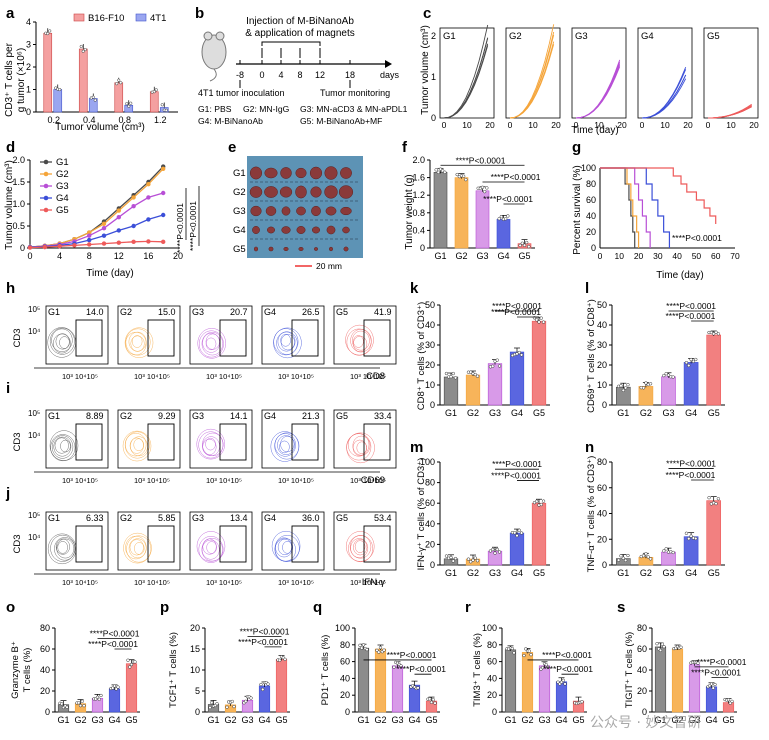  Describe the element at coordinates (89, 256) in the screenshot. I see `x-tick-label: 8` at that location.